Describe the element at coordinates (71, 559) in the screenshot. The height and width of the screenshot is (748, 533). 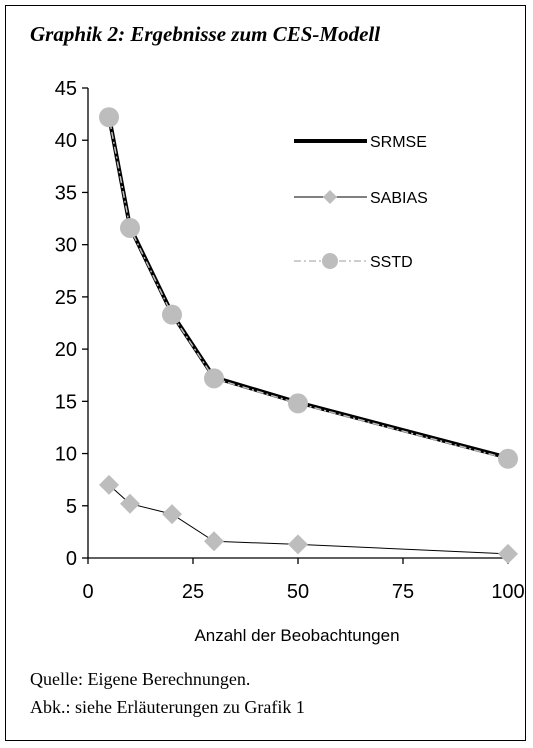
I see `y-tick-label: 0` at that location.